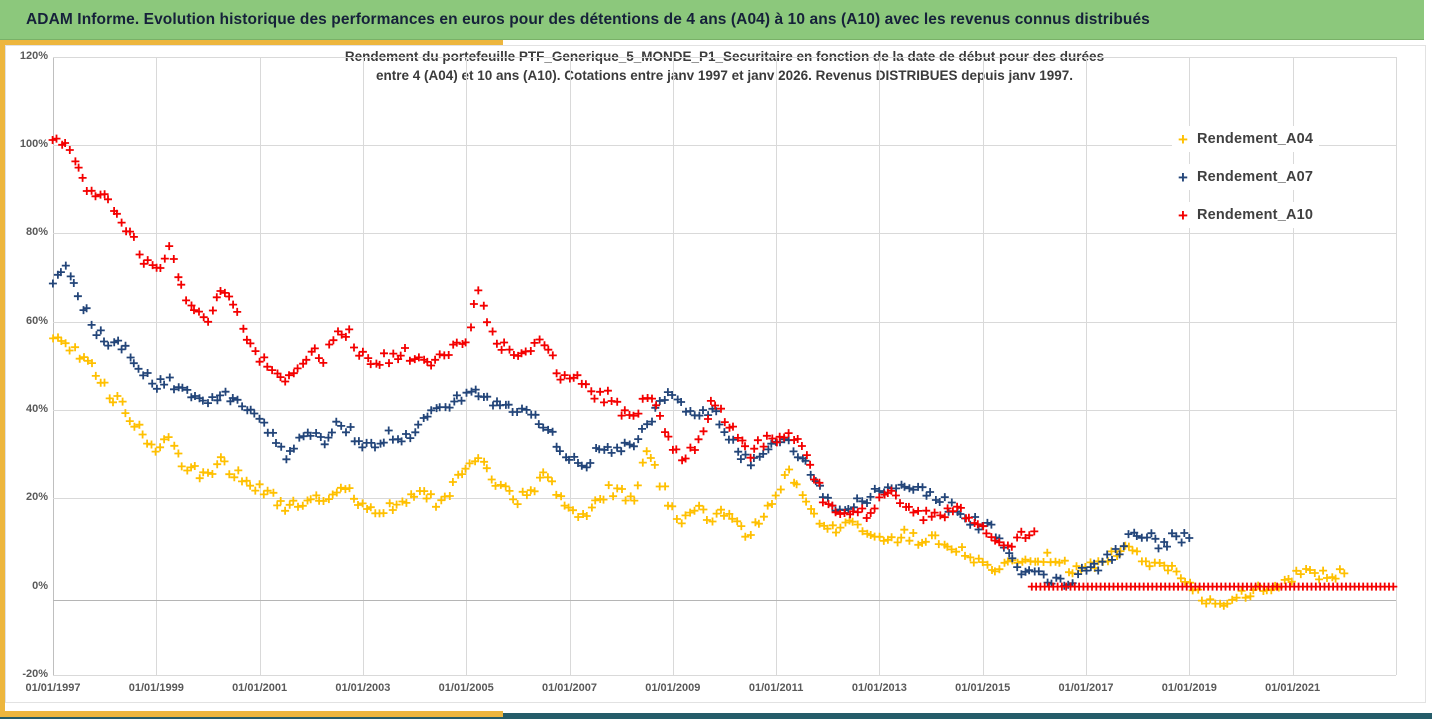 The image size is (1432, 719). Describe the element at coordinates (673, 366) in the screenshot. I see `v-gridline-2009` at that location.